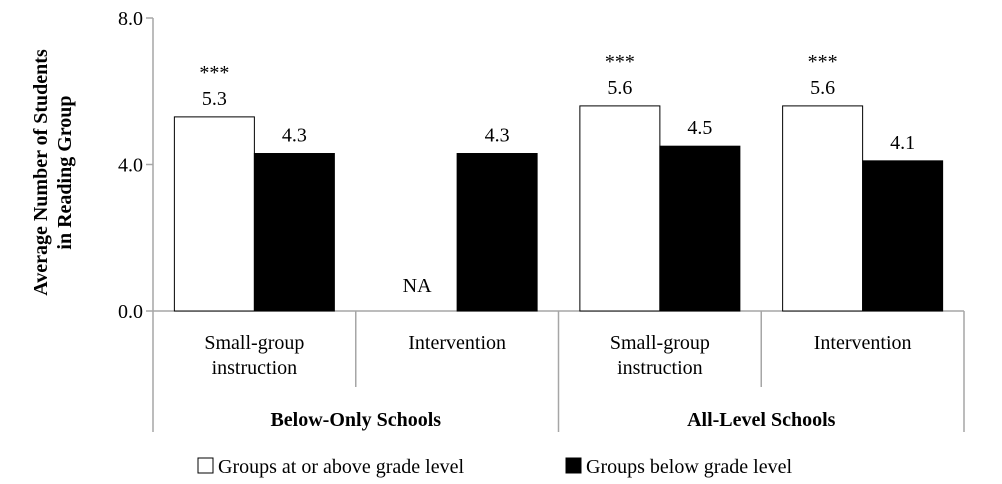 This screenshot has width=1002, height=484. What do you see at coordinates (65, 172) in the screenshot?
I see `y-axis-title: in Reading Group` at bounding box center [65, 172].